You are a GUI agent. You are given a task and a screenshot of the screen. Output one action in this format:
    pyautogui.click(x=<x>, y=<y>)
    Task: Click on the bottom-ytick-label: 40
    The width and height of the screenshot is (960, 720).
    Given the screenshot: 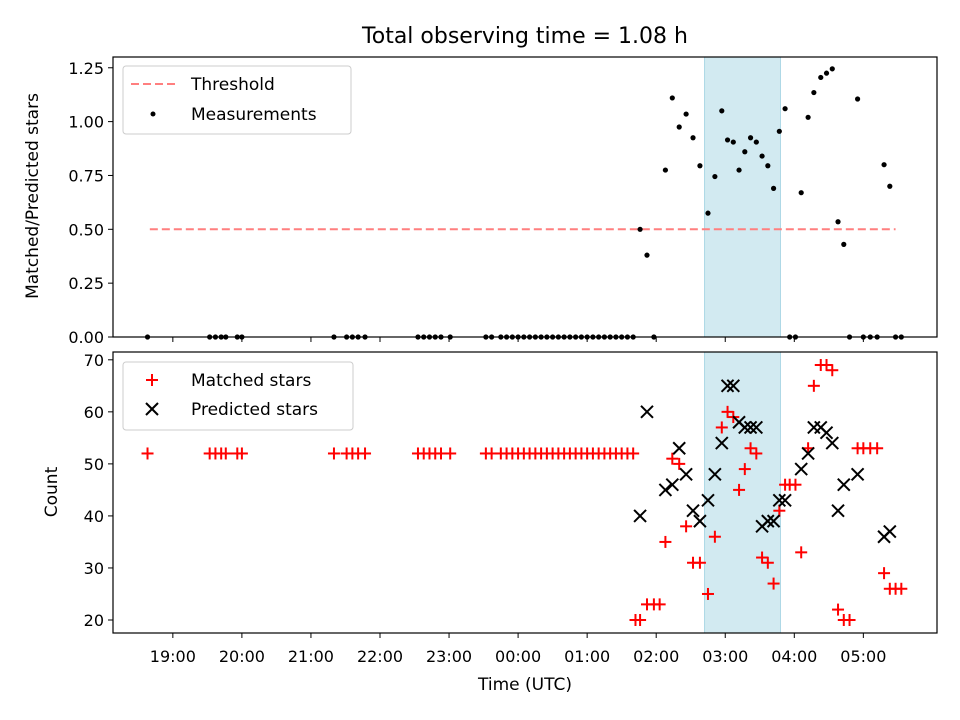 What is the action you would take?
    pyautogui.click(x=94, y=516)
    